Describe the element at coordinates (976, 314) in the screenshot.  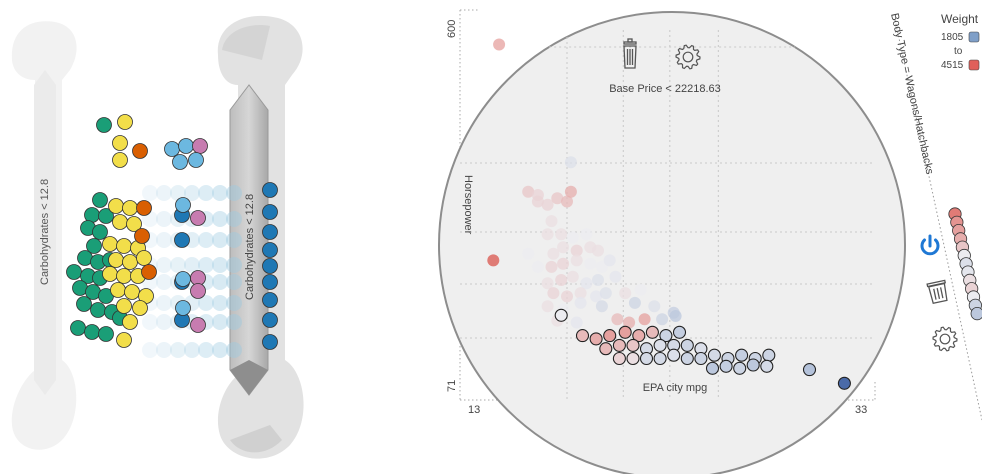
I see `filtered-dot` at that location.